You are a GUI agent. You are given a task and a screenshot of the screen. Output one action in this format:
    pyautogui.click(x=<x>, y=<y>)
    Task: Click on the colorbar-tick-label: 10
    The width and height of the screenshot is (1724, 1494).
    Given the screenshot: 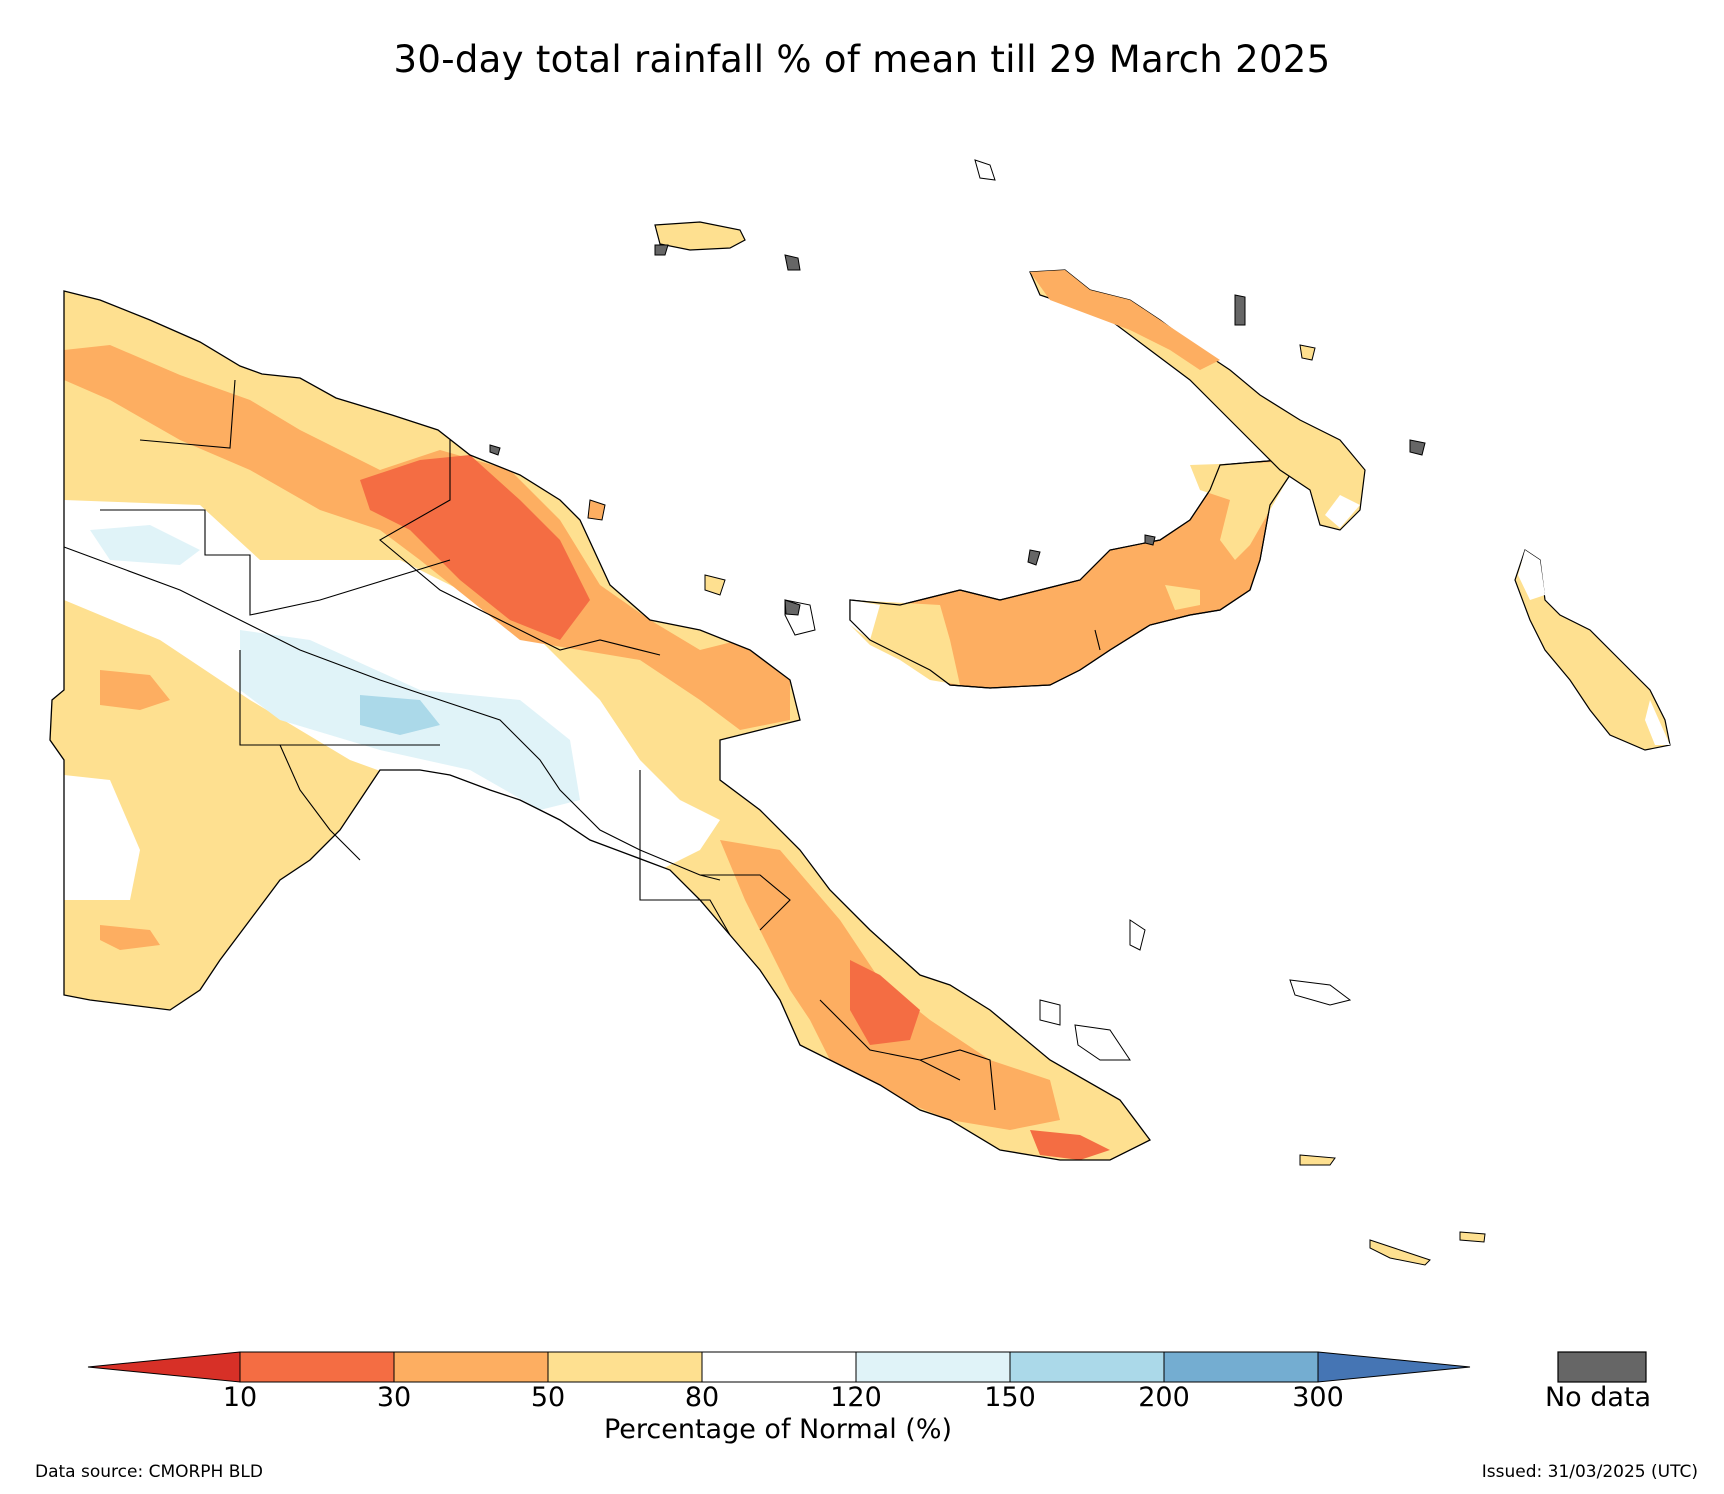 What is the action you would take?
    pyautogui.click(x=240, y=1397)
    